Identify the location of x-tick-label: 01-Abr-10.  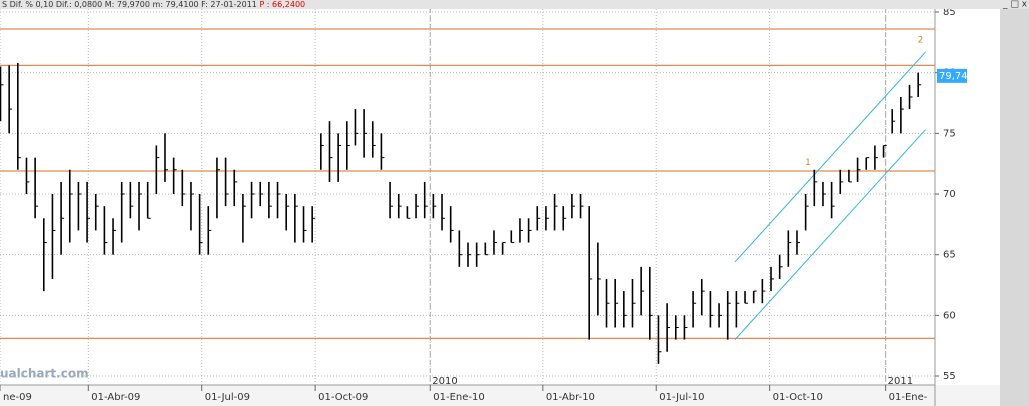
(570, 397).